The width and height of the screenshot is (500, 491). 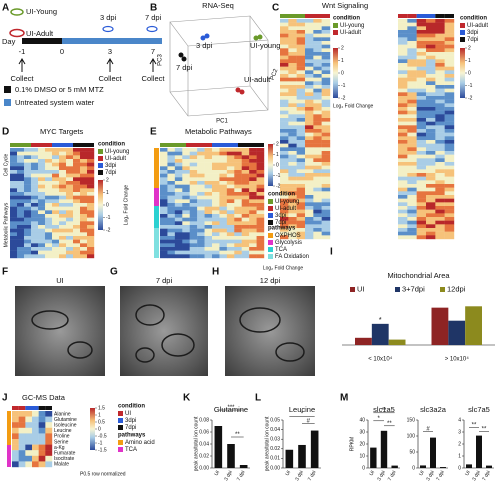 I want to click on row-label: Serine, so click(x=61, y=442).